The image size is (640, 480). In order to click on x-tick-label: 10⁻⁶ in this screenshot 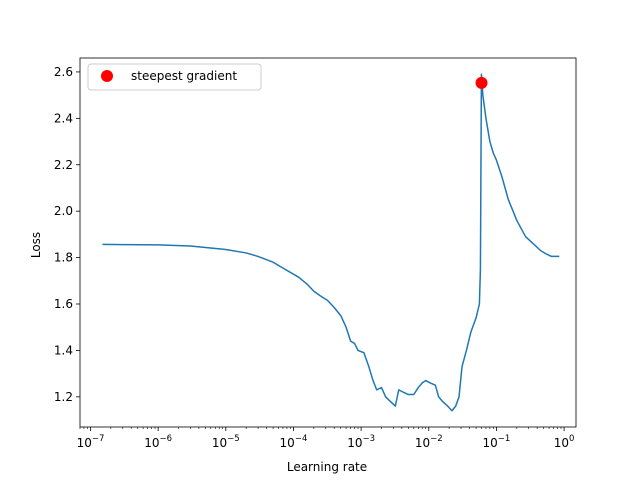, I will do `click(158, 442)`.